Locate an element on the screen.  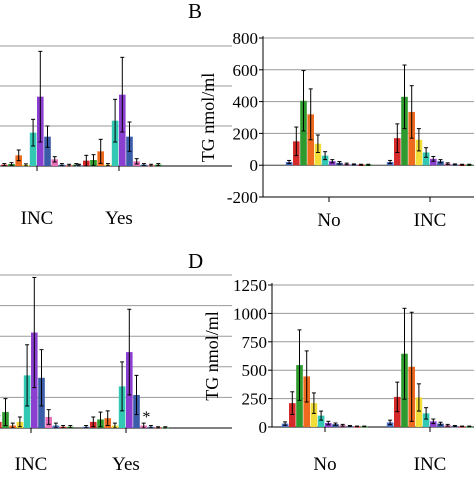
y-tick-label: 1000 is located at coordinates (250, 313).